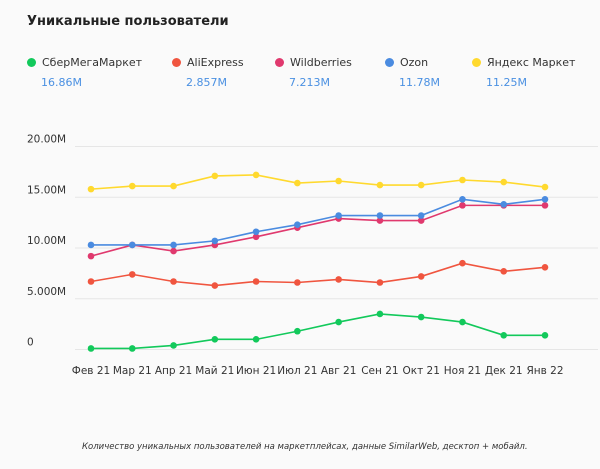 The width and height of the screenshot is (600, 469). I want to click on y-tick-label: 5.000M, so click(46, 292).